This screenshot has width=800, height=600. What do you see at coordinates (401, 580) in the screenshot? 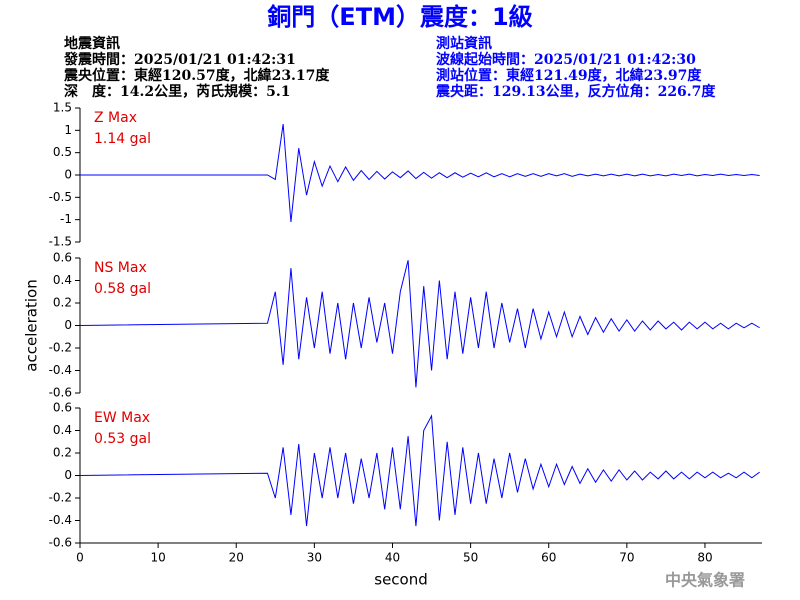
I see `x-axis-label: second` at bounding box center [401, 580].